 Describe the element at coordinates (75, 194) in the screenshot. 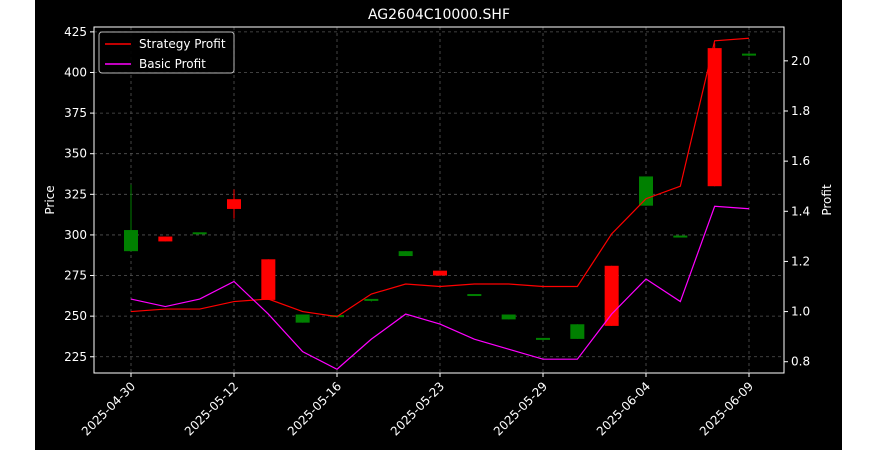

I see `y-tick-label: 325` at that location.